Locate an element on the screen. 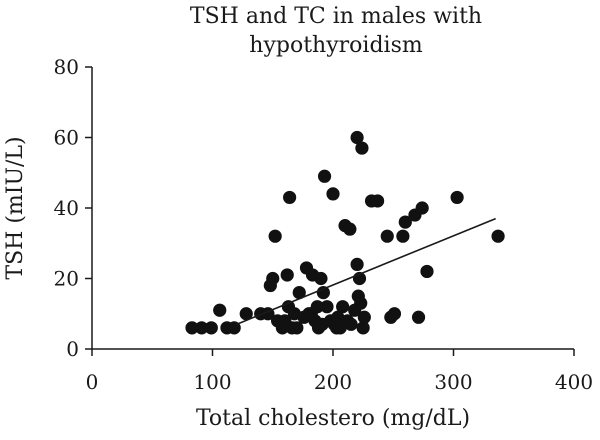 The width and height of the screenshot is (600, 440). y-tick-label: 20 is located at coordinates (66, 279).